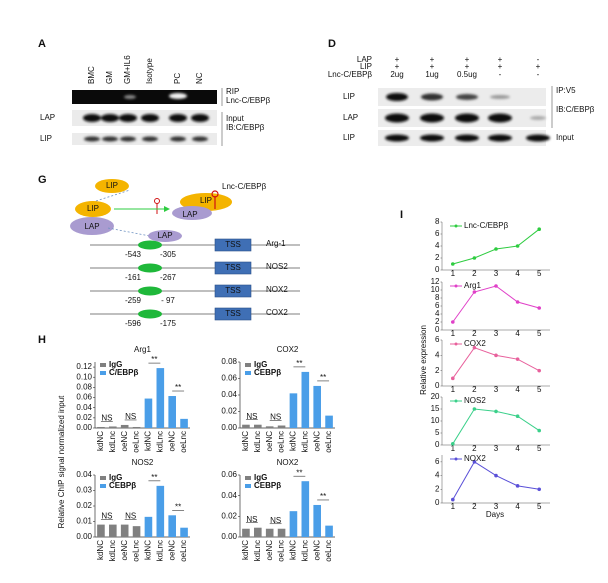 The image size is (608, 583). Describe the element at coordinates (142, 349) in the screenshot. I see `chart-title: Arg1` at that location.